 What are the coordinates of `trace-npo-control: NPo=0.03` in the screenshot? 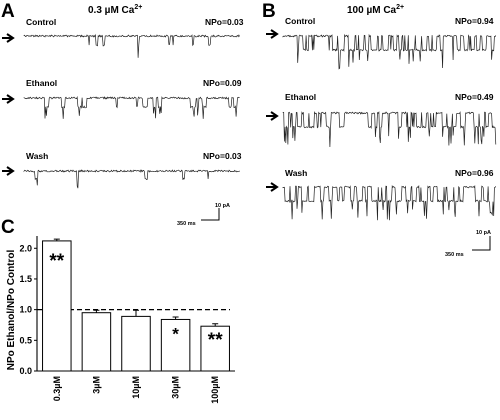 It's located at (224, 22).